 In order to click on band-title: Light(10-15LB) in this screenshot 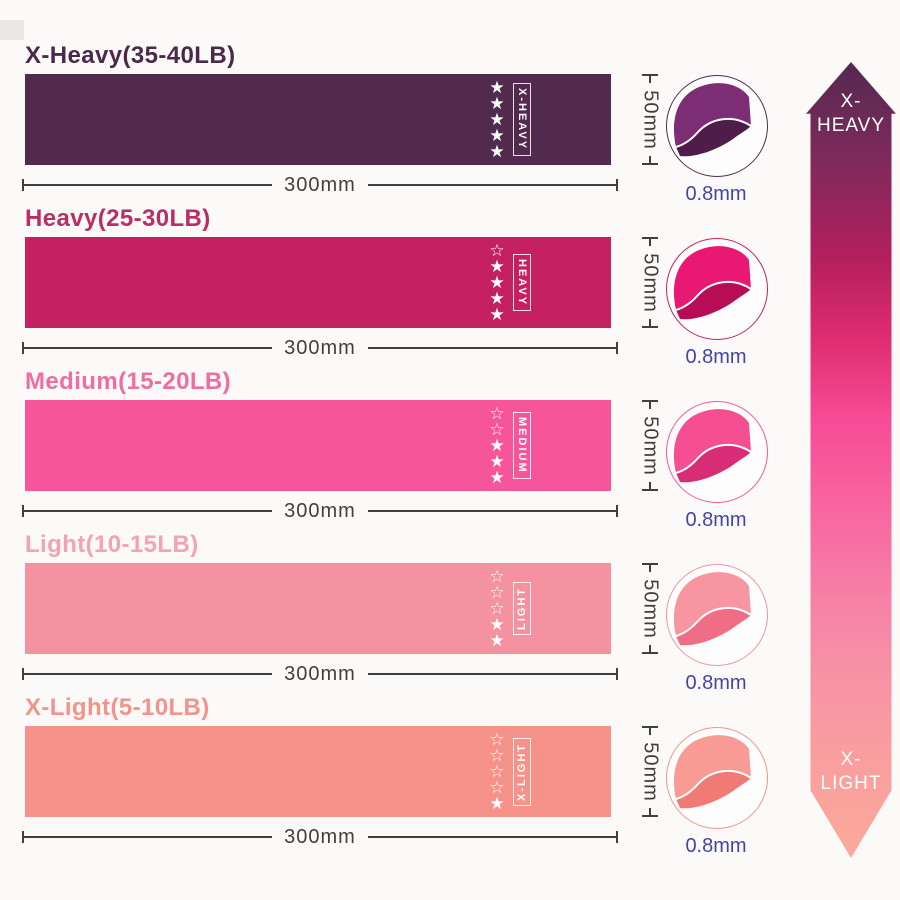, I will do `click(112, 544)`.